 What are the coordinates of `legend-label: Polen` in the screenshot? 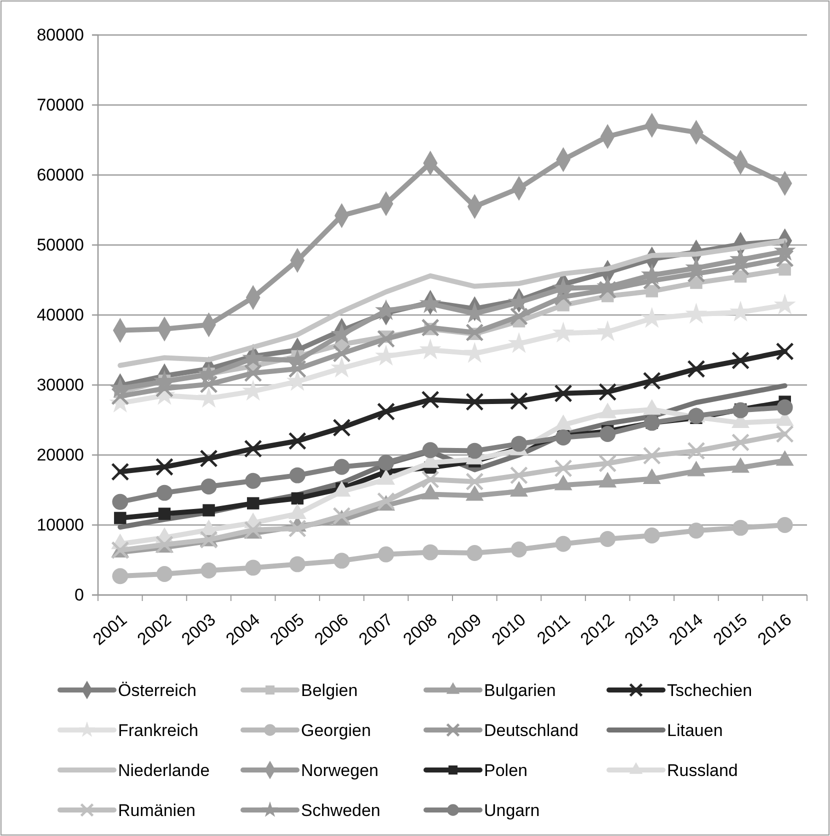 It's located at (506, 770).